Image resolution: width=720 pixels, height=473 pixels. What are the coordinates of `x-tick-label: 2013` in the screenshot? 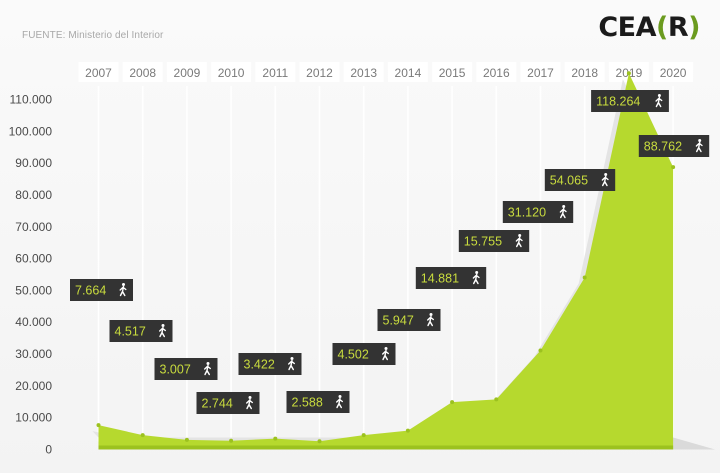 It's located at (363, 73).